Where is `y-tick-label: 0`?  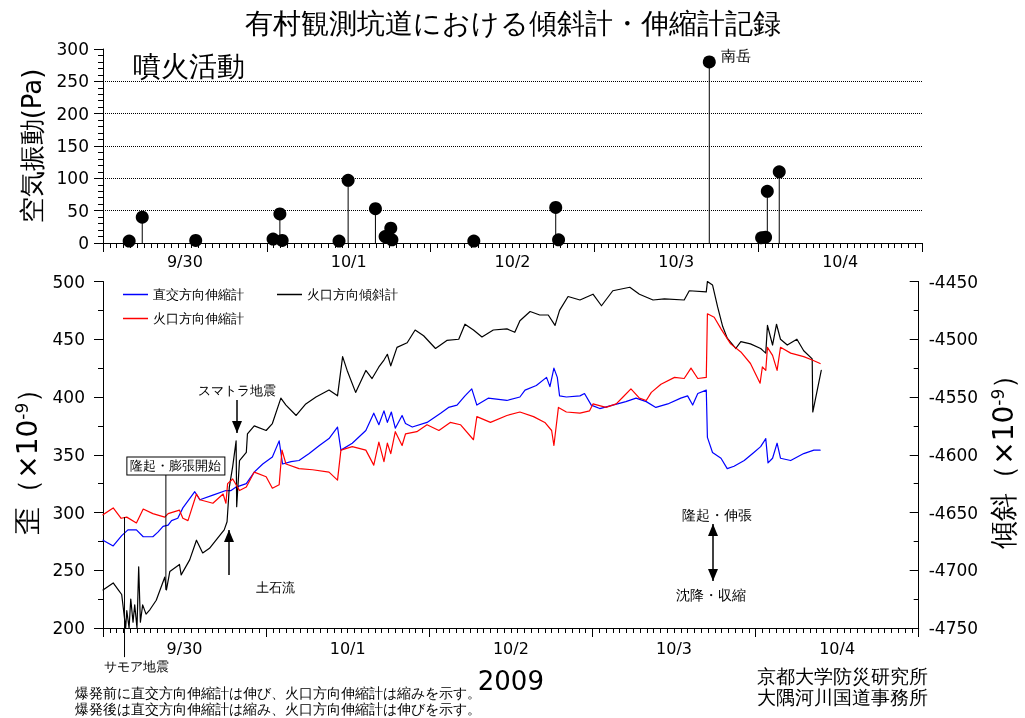
y-tick-label: 0 is located at coordinates (83, 243).